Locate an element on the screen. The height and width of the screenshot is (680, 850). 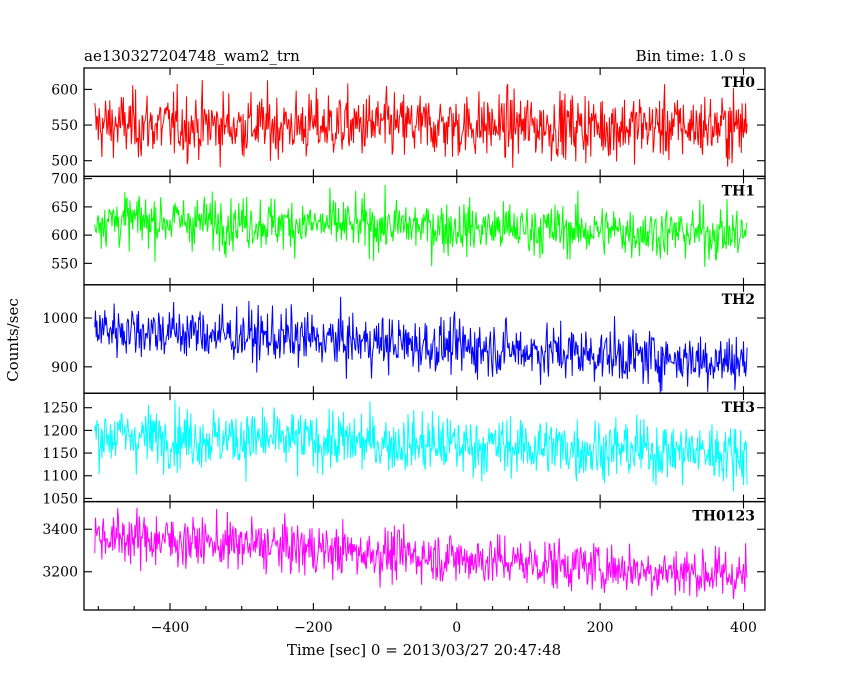
series-line-th2 is located at coordinates (421, 345).